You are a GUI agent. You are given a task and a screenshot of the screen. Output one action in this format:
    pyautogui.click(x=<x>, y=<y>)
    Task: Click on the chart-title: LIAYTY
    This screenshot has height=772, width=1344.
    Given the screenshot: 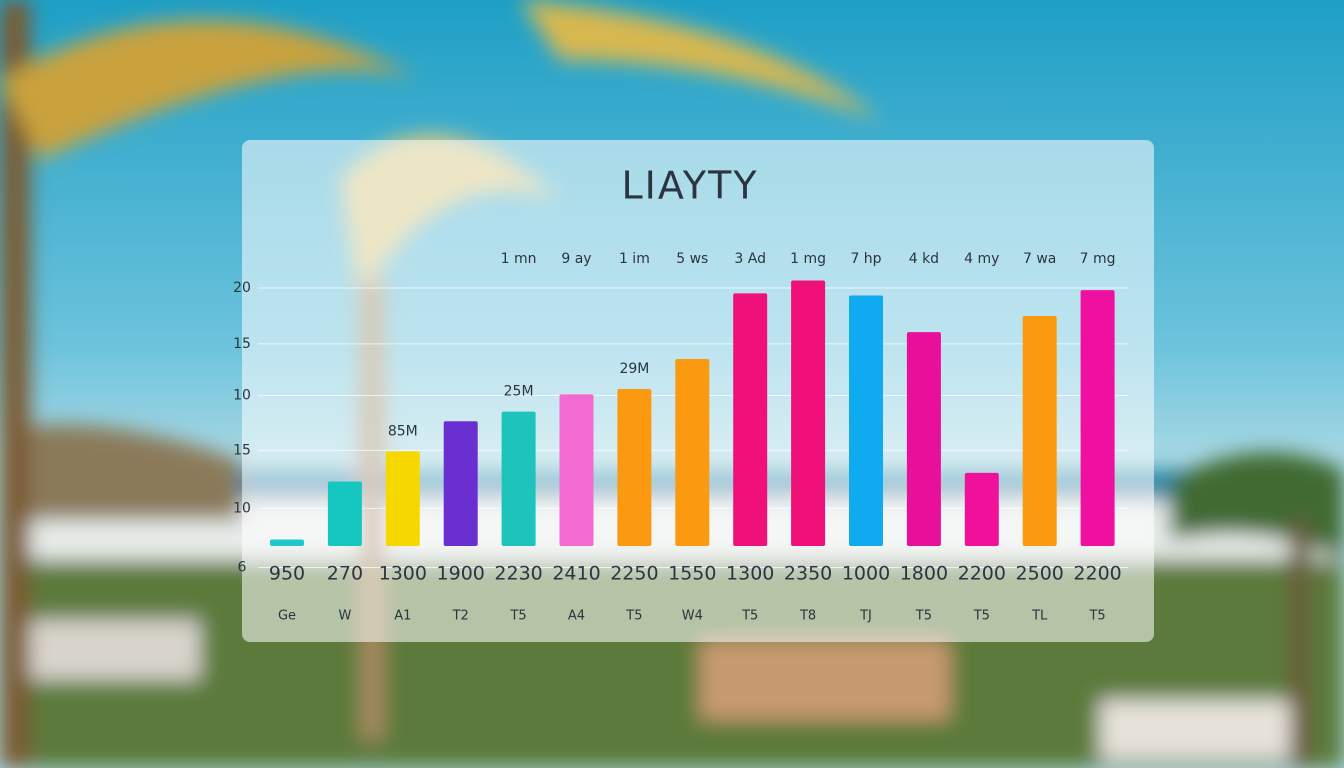 What is the action you would take?
    pyautogui.click(x=689, y=186)
    